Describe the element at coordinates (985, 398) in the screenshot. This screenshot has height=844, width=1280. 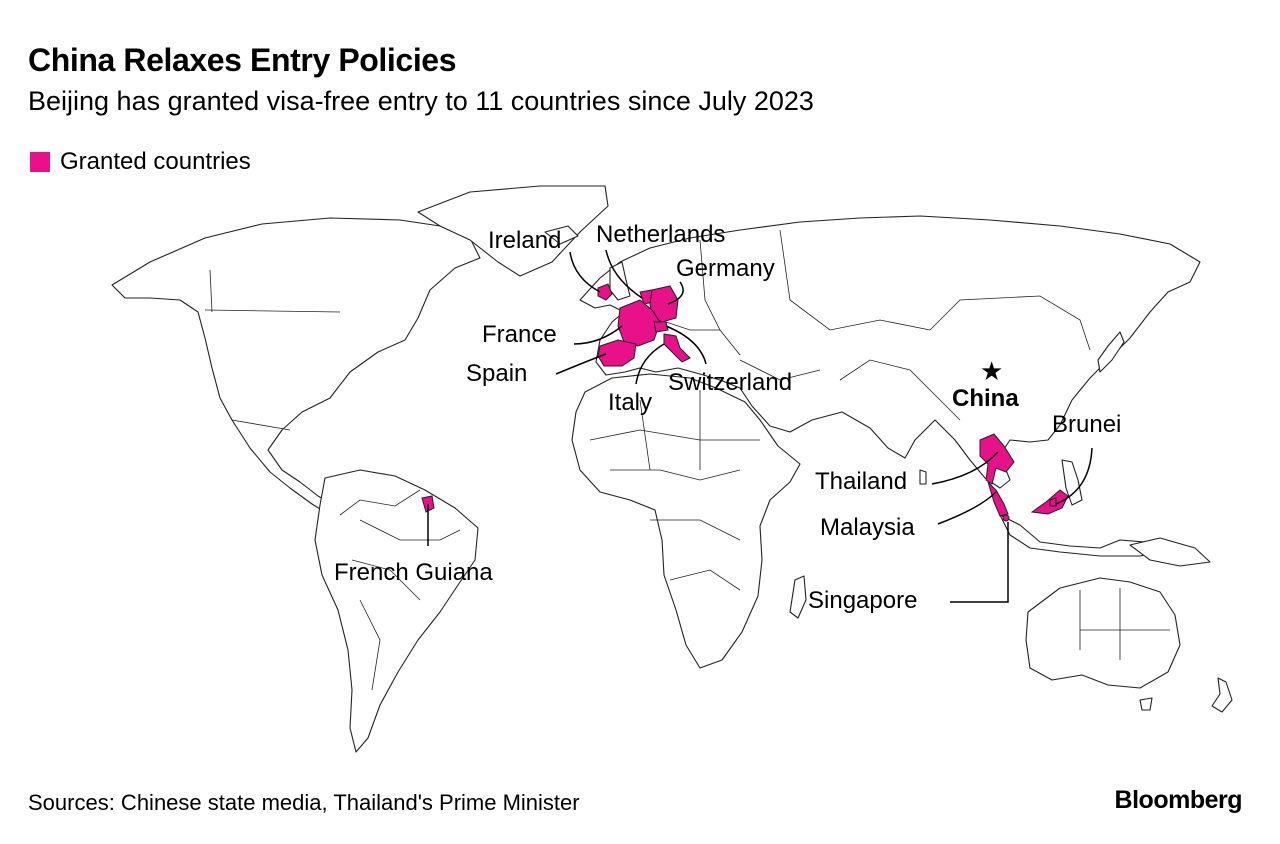
I see `label-china: China` at that location.